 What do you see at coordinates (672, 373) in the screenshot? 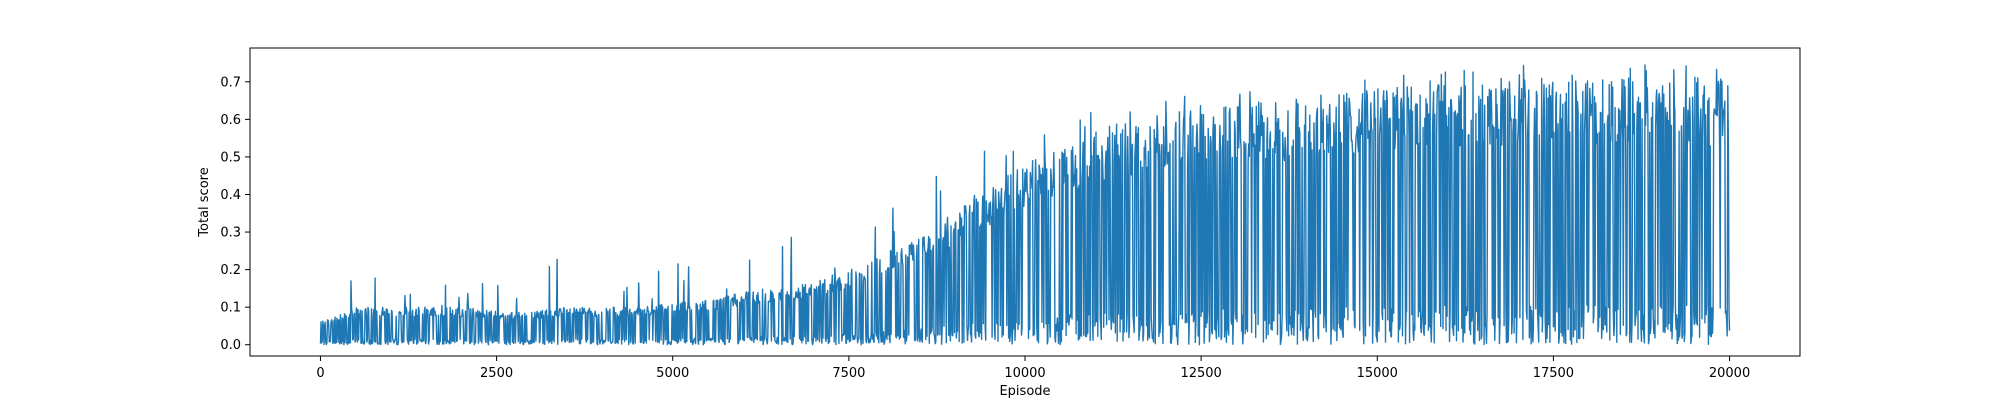
I see `x-tick-label: 5000` at bounding box center [672, 373].